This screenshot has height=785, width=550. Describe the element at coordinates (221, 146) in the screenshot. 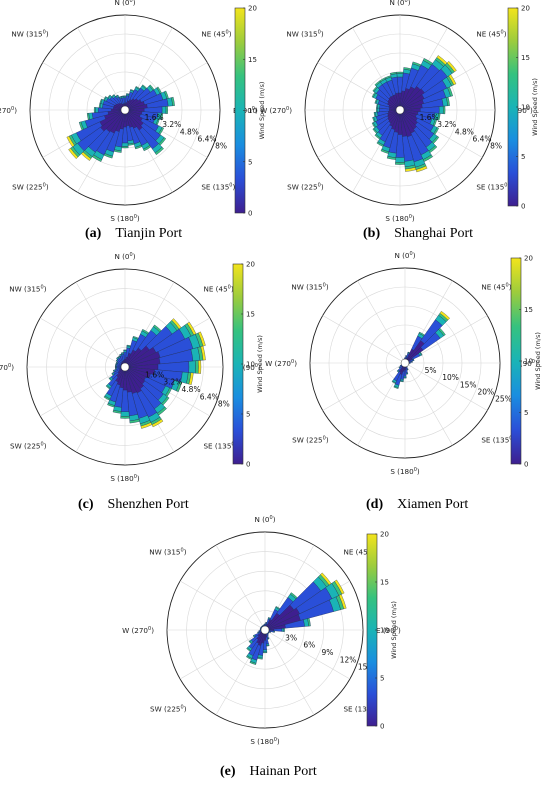

I see `ring-label: 8%` at that location.